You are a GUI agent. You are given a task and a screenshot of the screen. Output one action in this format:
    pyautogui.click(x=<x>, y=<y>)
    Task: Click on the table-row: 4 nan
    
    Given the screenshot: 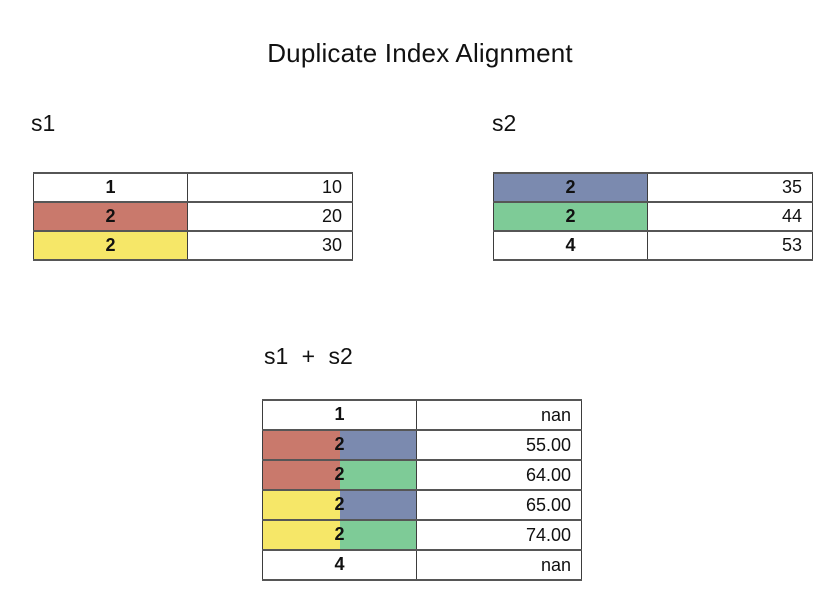 What is the action you would take?
    pyautogui.click(x=422, y=565)
    